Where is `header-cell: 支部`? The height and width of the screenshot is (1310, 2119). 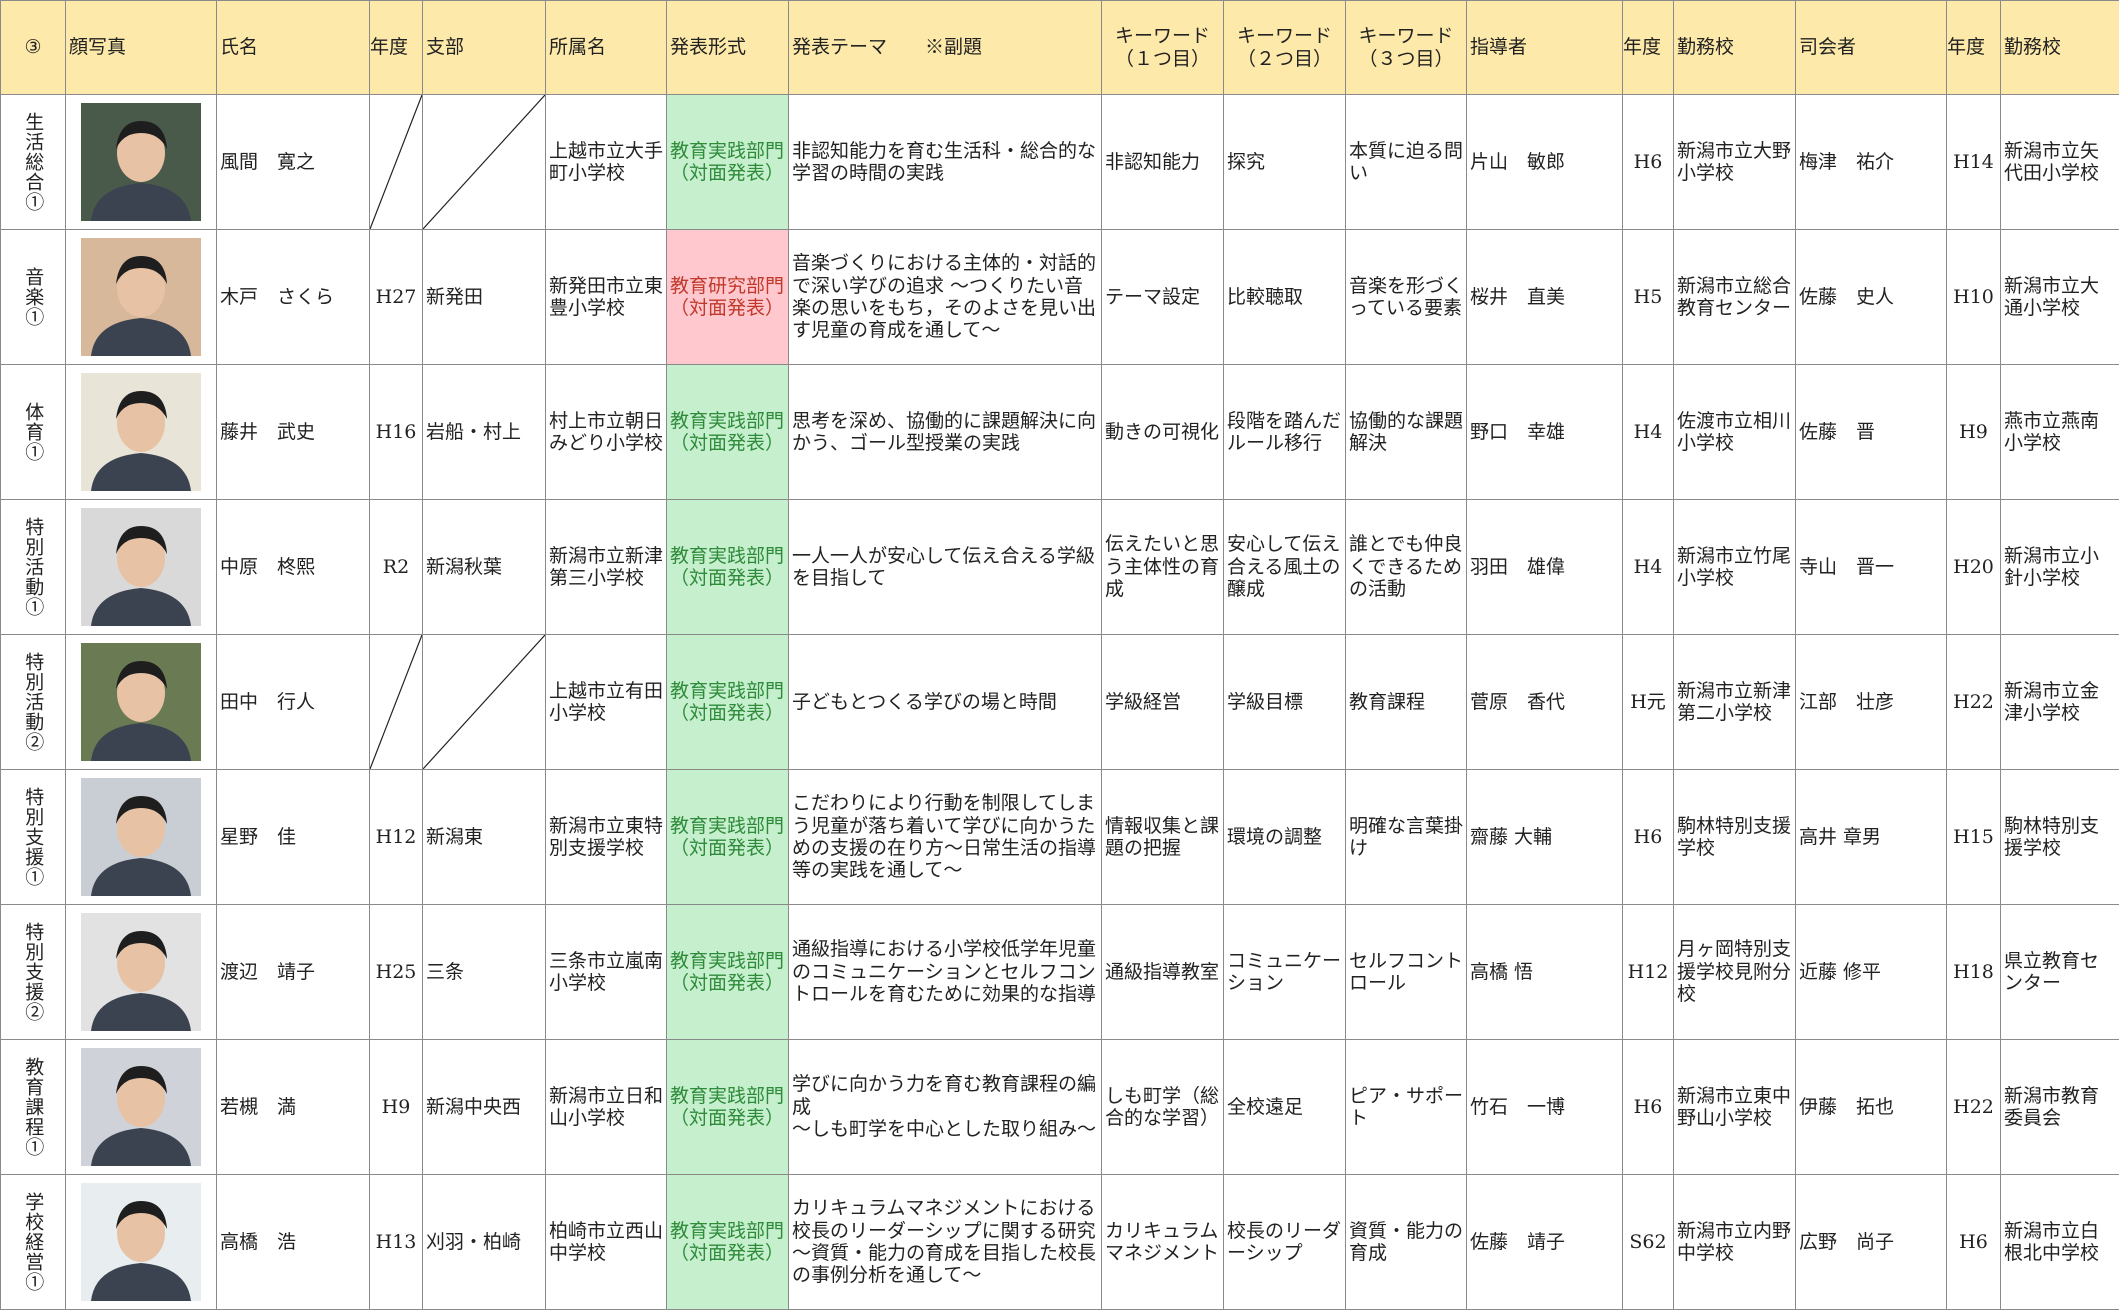
header-cell: 支部 is located at coordinates (484, 48).